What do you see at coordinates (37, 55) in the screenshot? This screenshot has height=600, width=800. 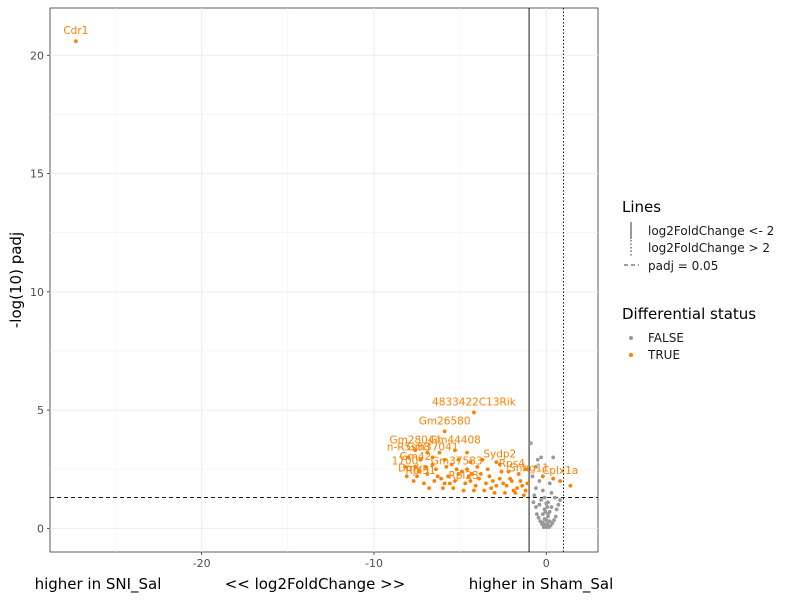 I see `y-tick-label: 20` at bounding box center [37, 55].